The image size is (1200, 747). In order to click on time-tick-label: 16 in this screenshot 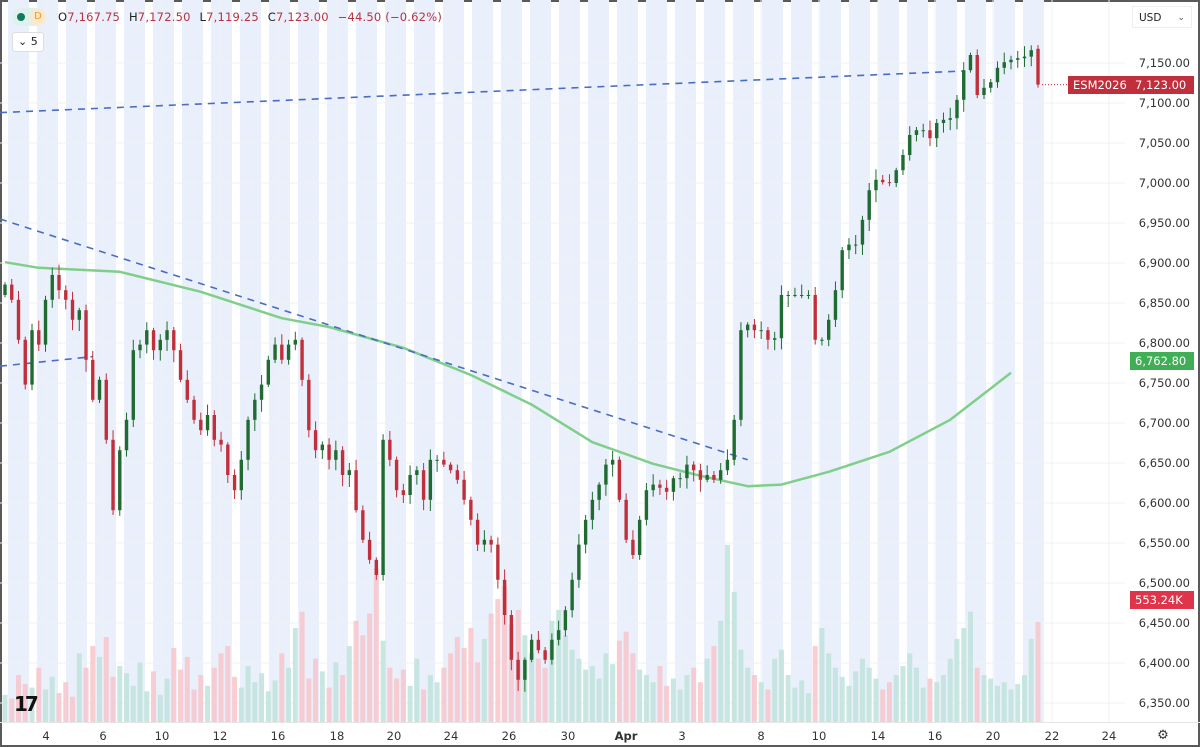, I will do `click(278, 736)`.